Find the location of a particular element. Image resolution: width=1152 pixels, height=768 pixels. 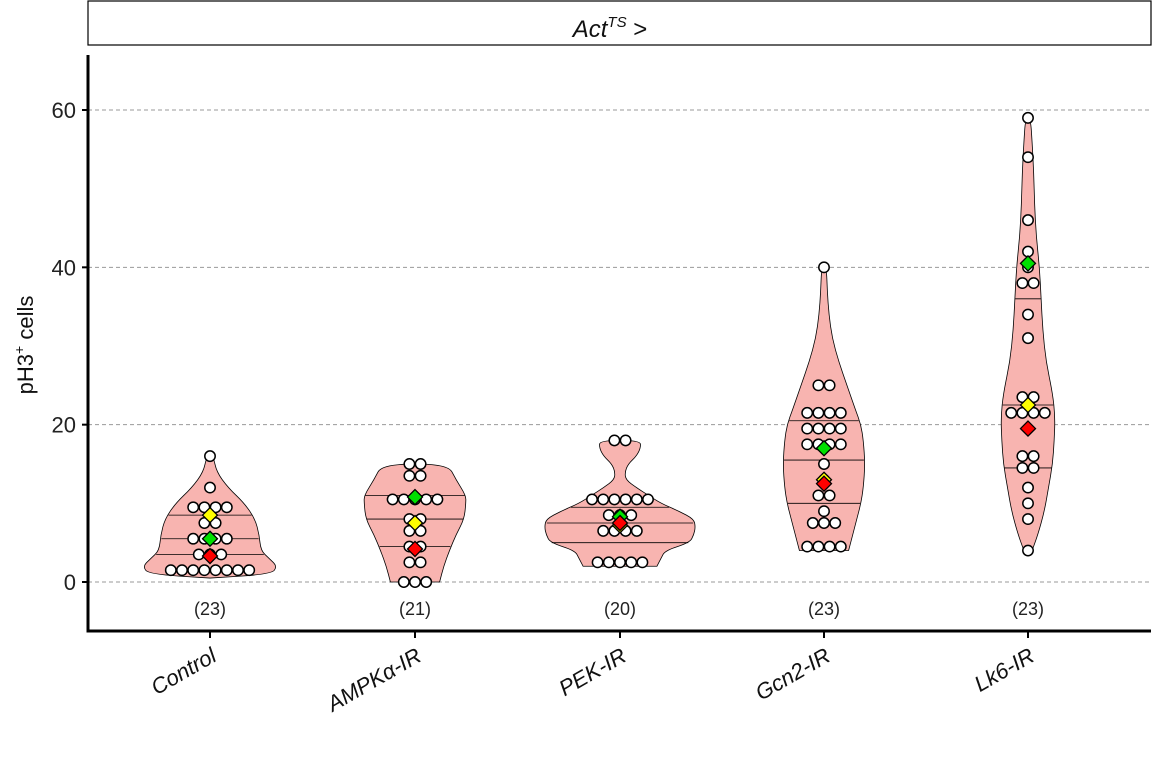

yellow-marker is located at coordinates (1028, 405).